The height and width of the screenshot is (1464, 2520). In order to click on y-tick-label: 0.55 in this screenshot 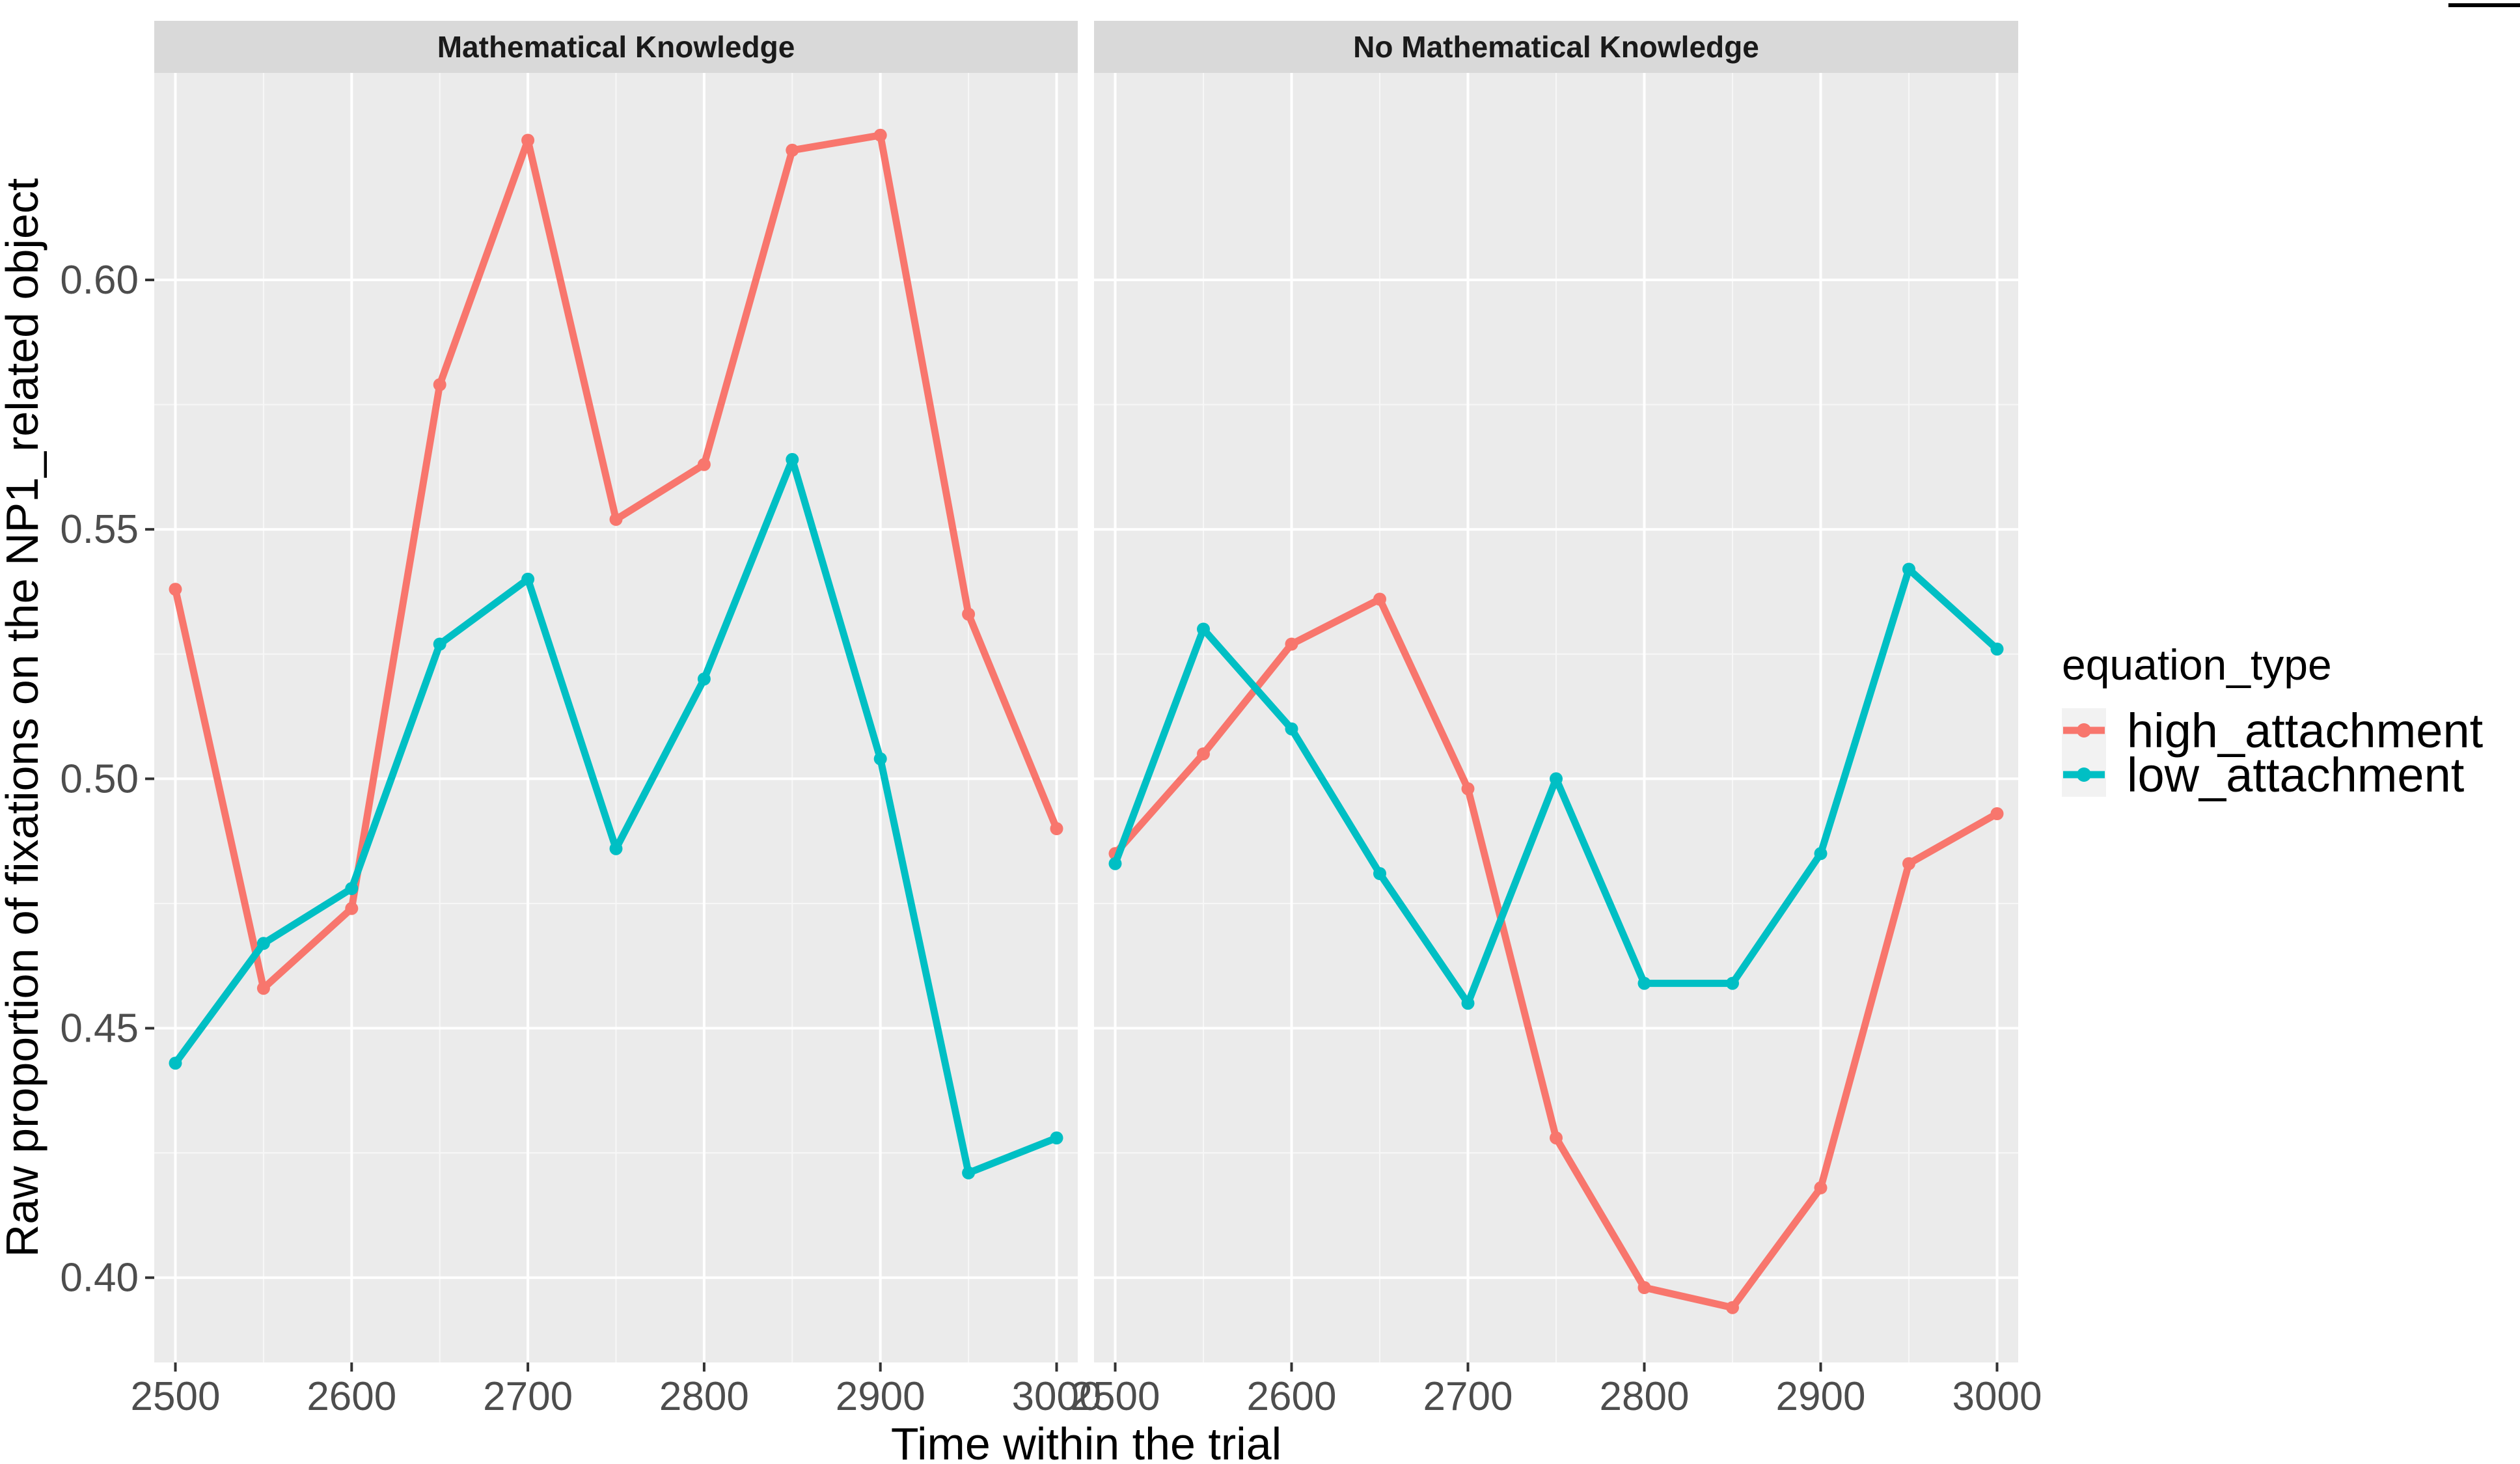, I will do `click(99, 529)`.